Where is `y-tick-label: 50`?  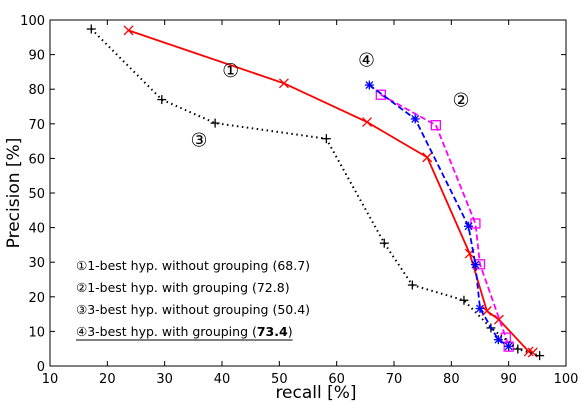
y-tick-label: 50 is located at coordinates (36, 194).